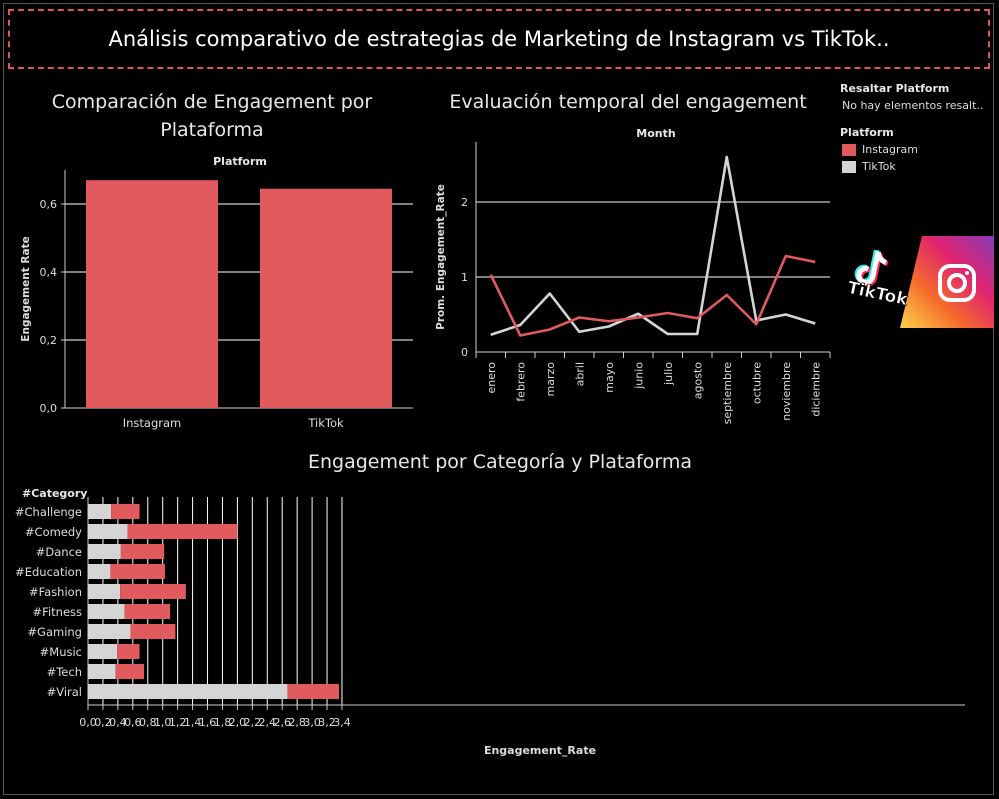 The height and width of the screenshot is (799, 999). Describe the element at coordinates (668, 374) in the screenshot. I see `x-tick-label: julio` at that location.